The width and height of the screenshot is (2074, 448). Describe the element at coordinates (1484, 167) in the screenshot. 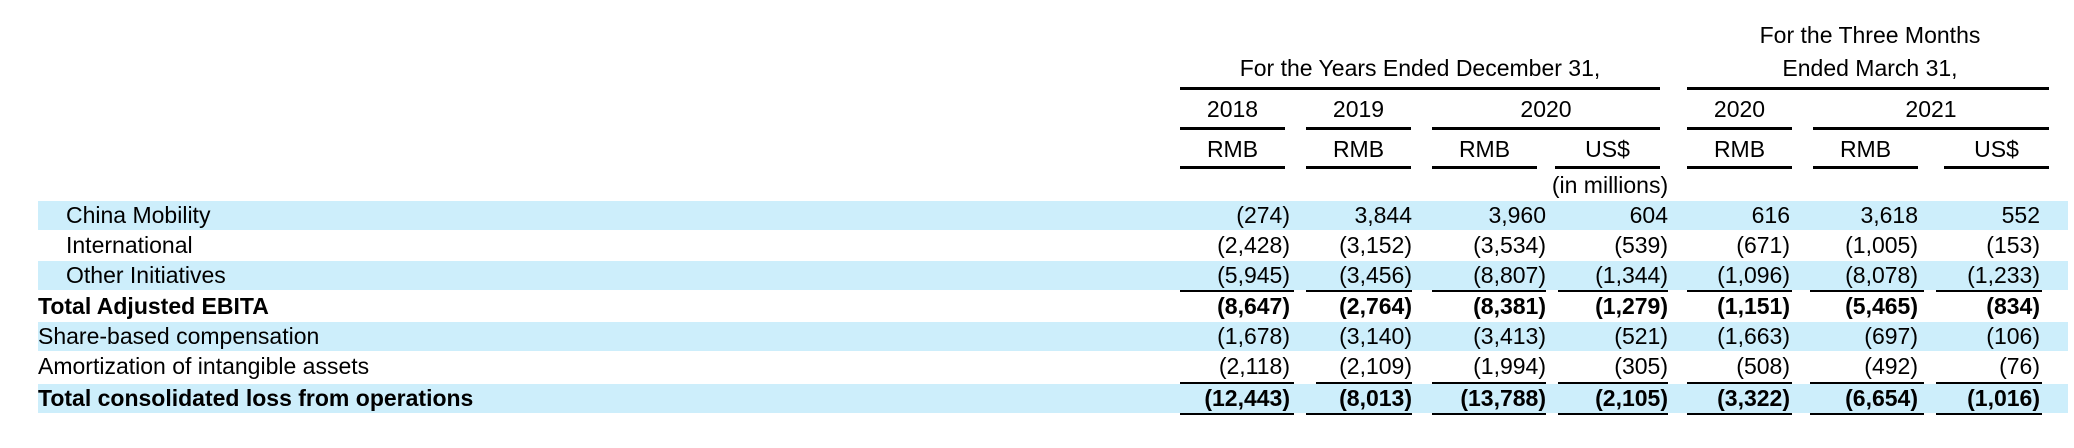

I see `rule-currency-col3` at that location.